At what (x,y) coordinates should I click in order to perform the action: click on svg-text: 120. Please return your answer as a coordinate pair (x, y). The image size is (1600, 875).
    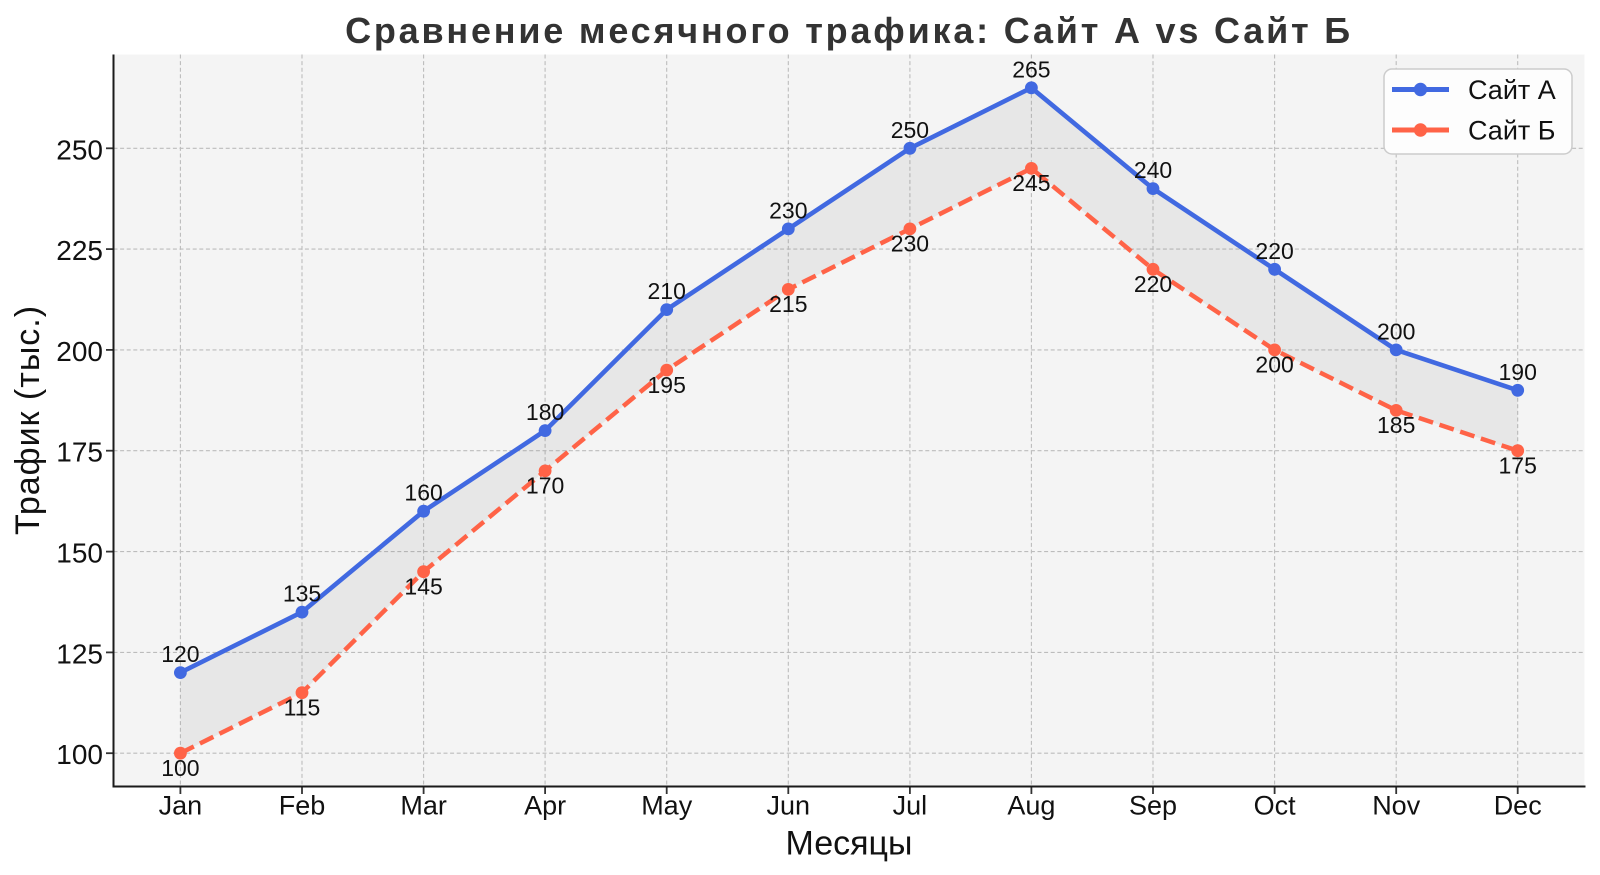
    Looking at the image, I should click on (180, 654).